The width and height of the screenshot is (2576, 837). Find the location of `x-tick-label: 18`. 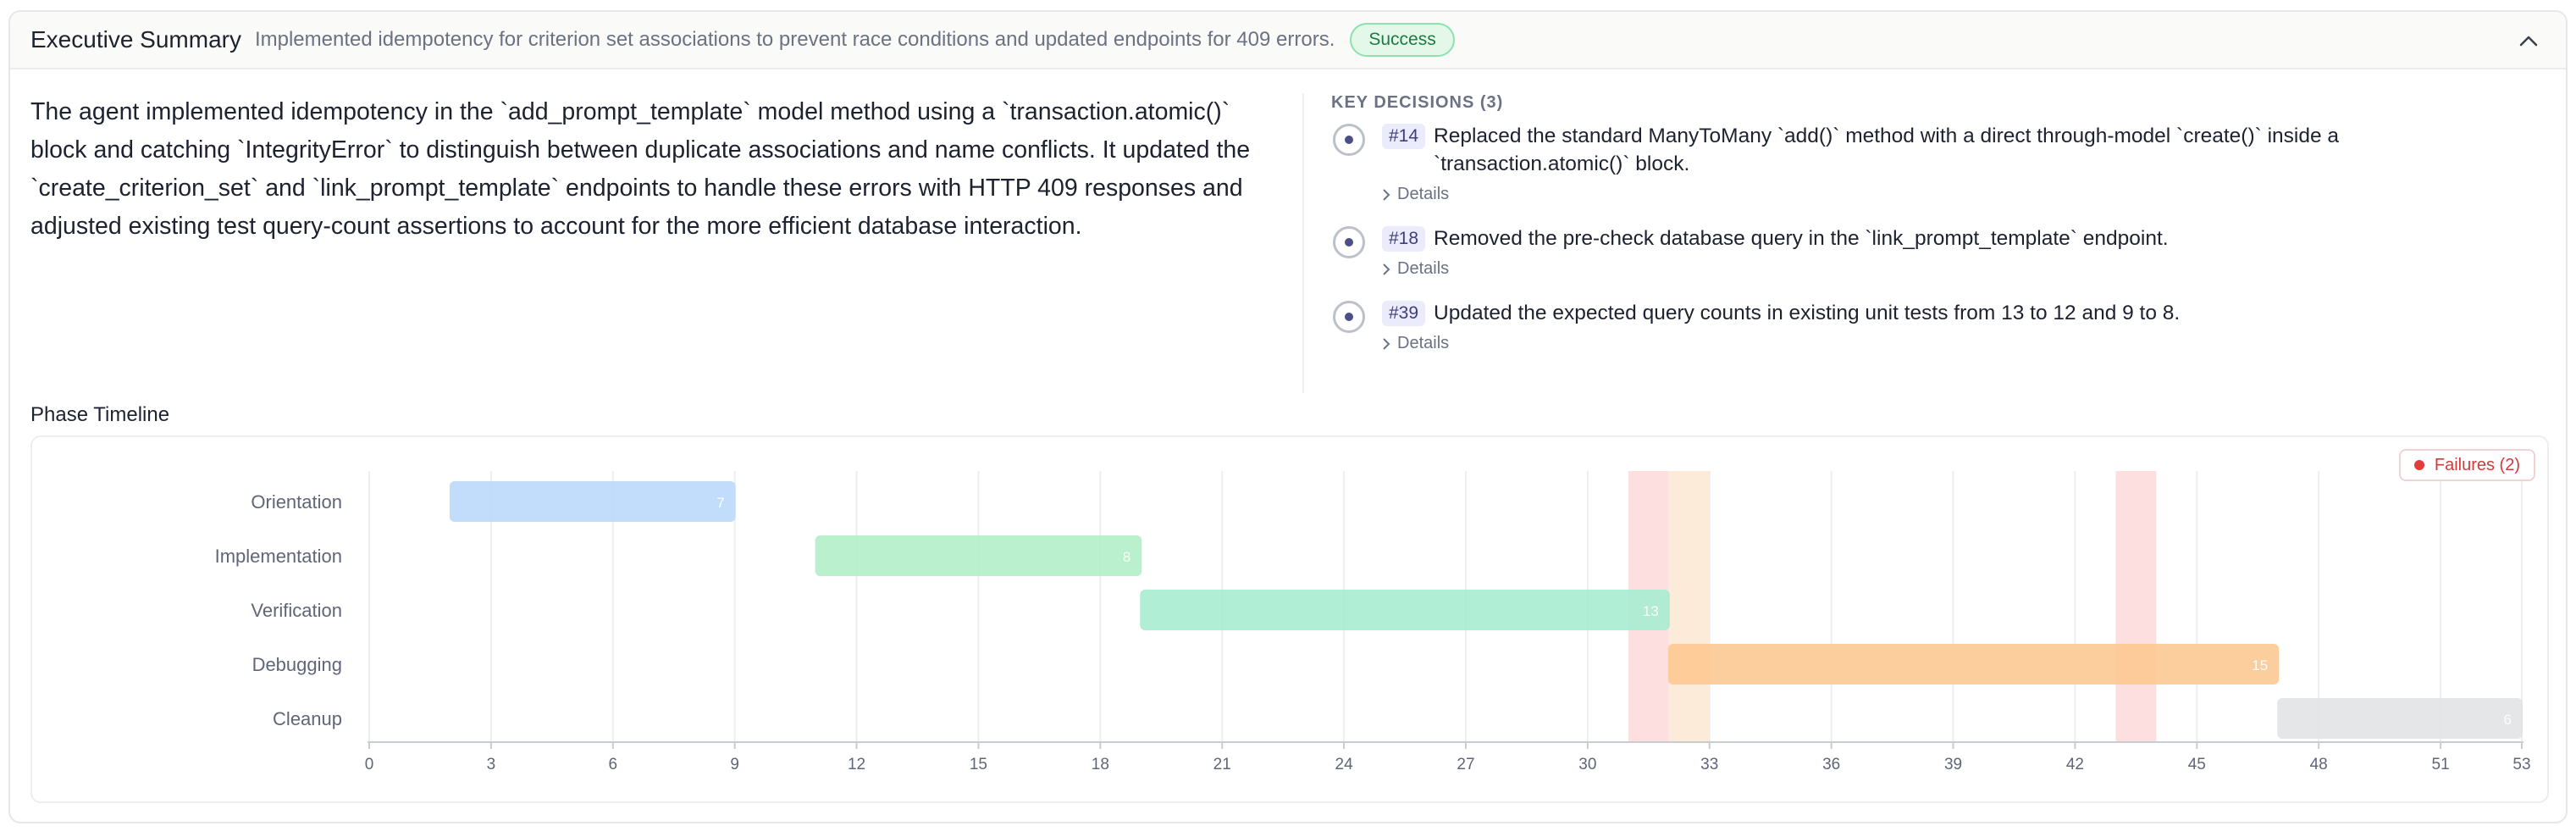

x-tick-label: 18 is located at coordinates (1101, 764).